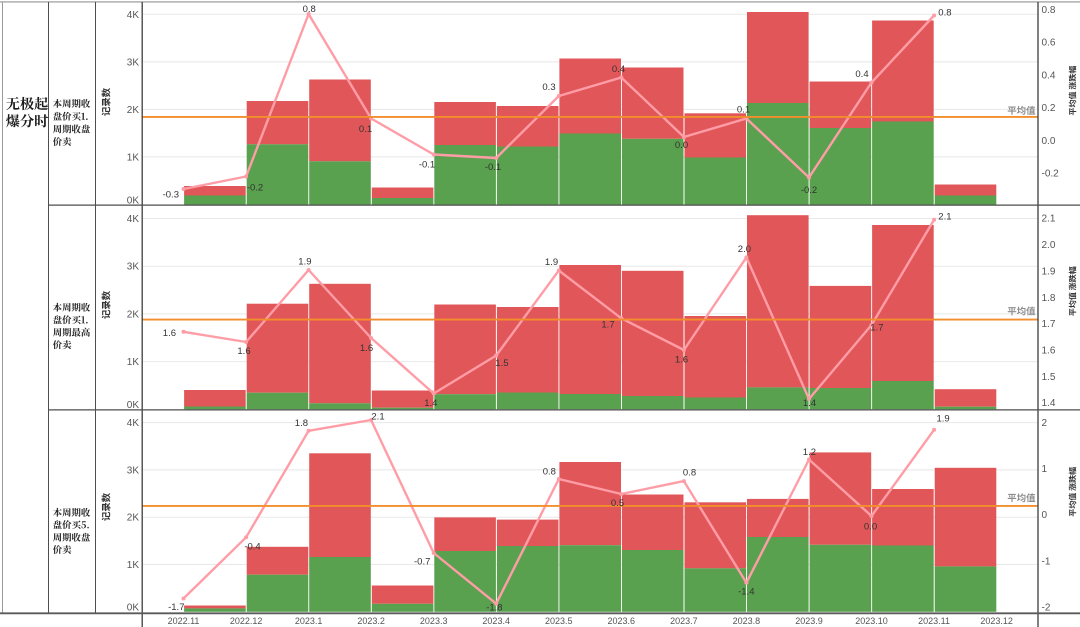  What do you see at coordinates (548, 87) in the screenshot?
I see `svg-text: 0.3` at bounding box center [548, 87].